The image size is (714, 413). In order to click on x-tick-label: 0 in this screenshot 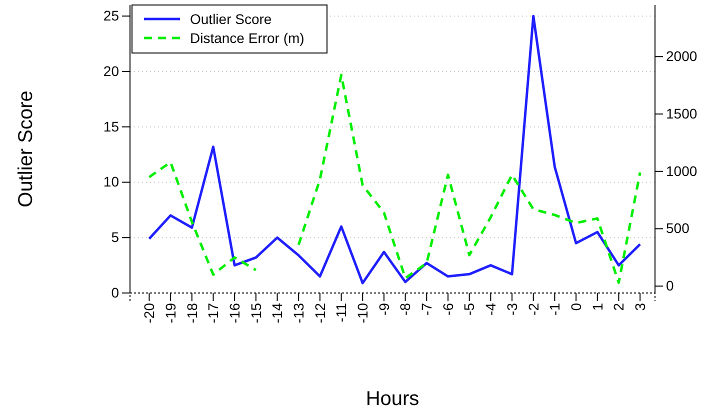, I will do `click(576, 306)`.